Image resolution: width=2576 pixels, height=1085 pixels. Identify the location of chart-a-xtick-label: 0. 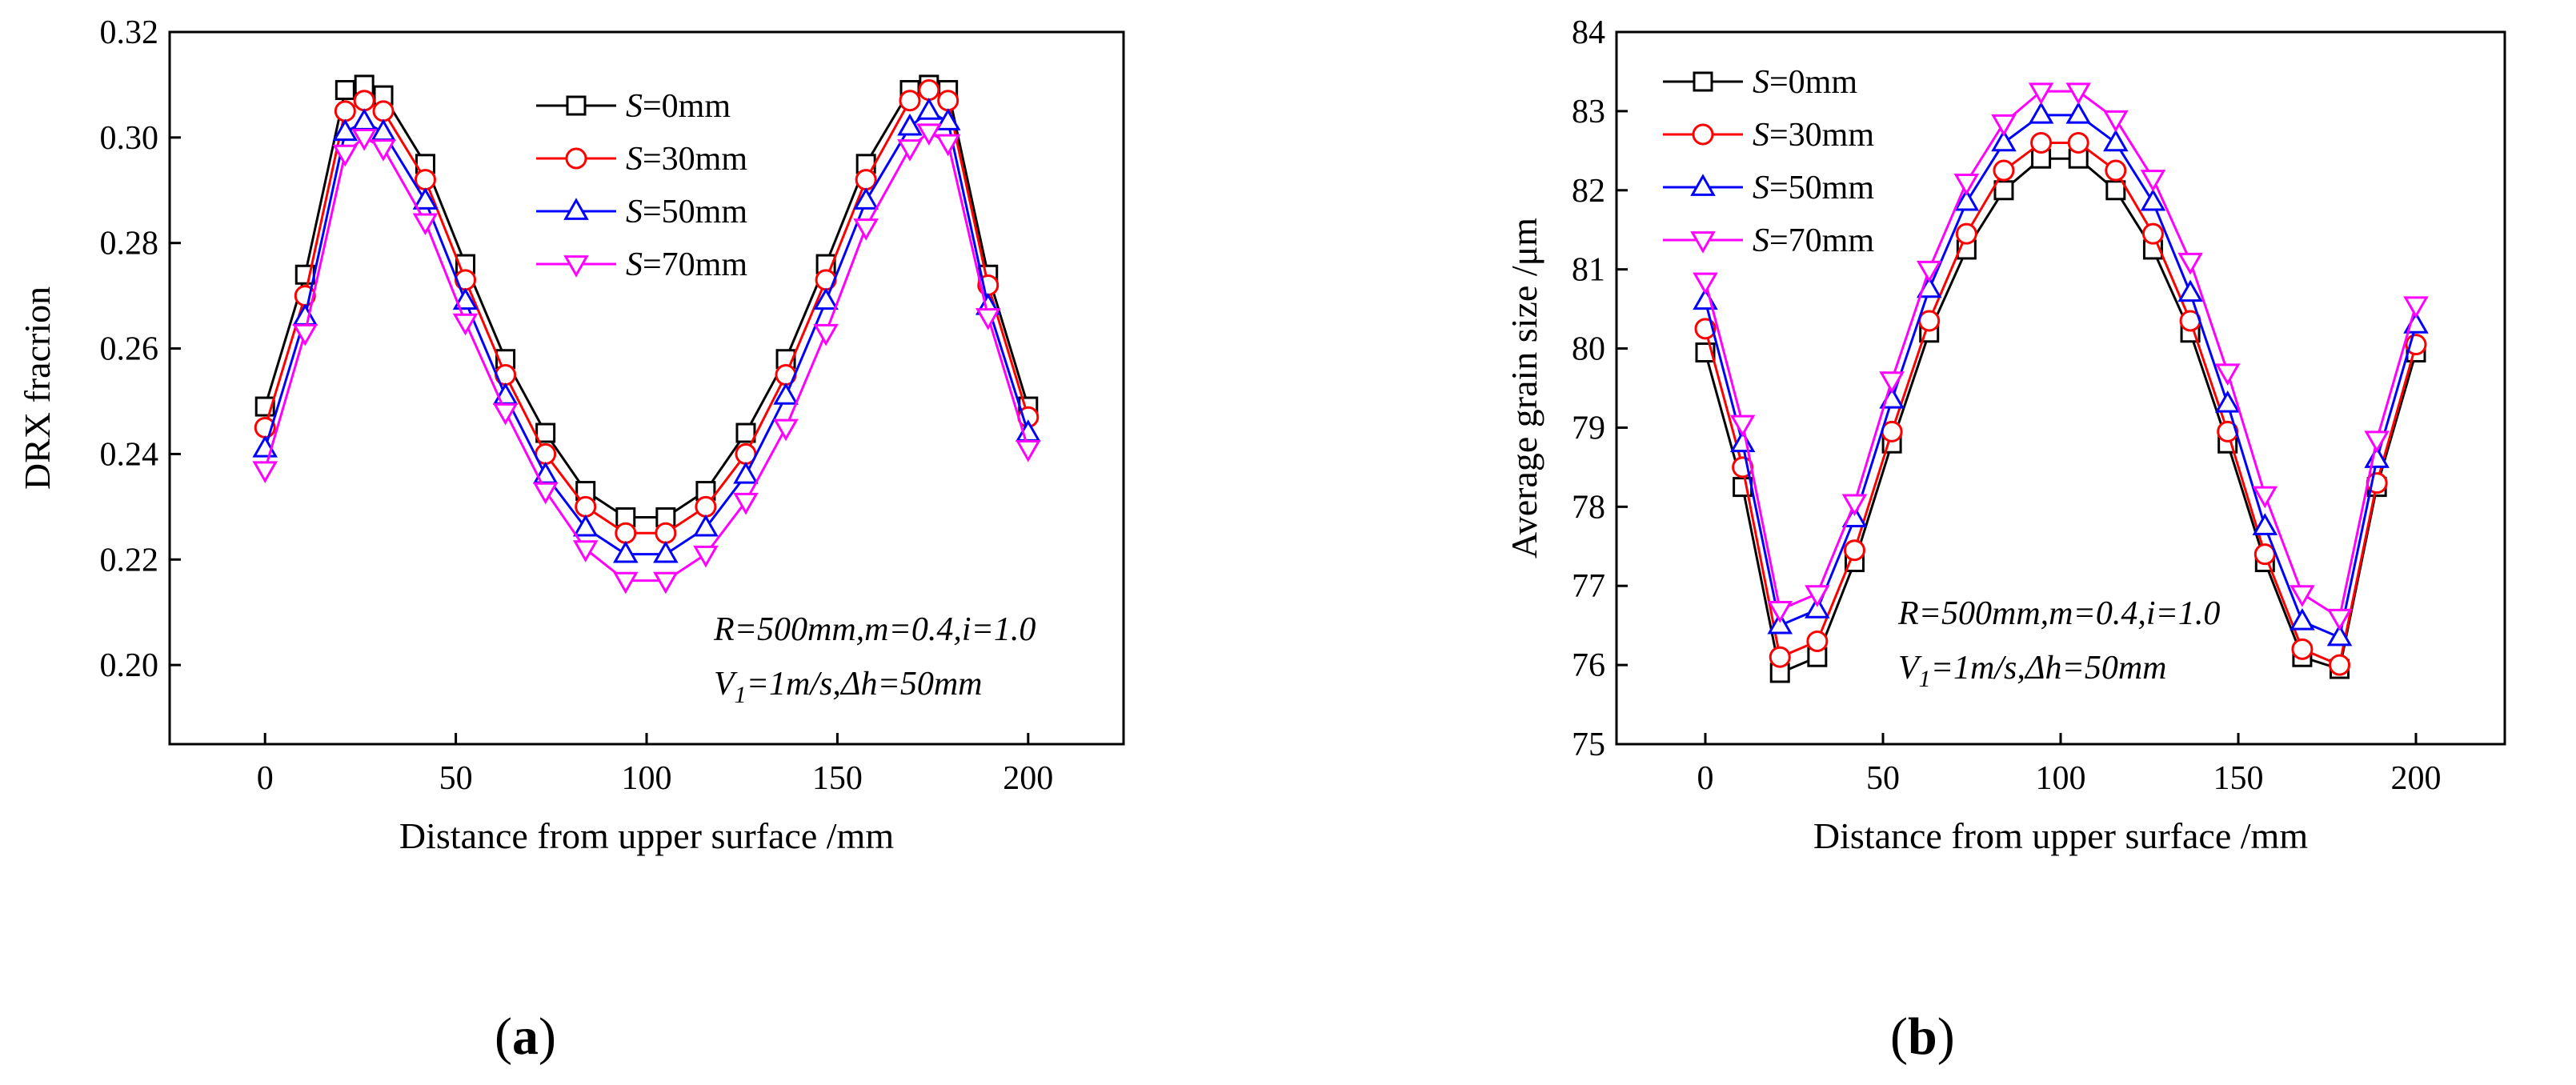
(265, 778).